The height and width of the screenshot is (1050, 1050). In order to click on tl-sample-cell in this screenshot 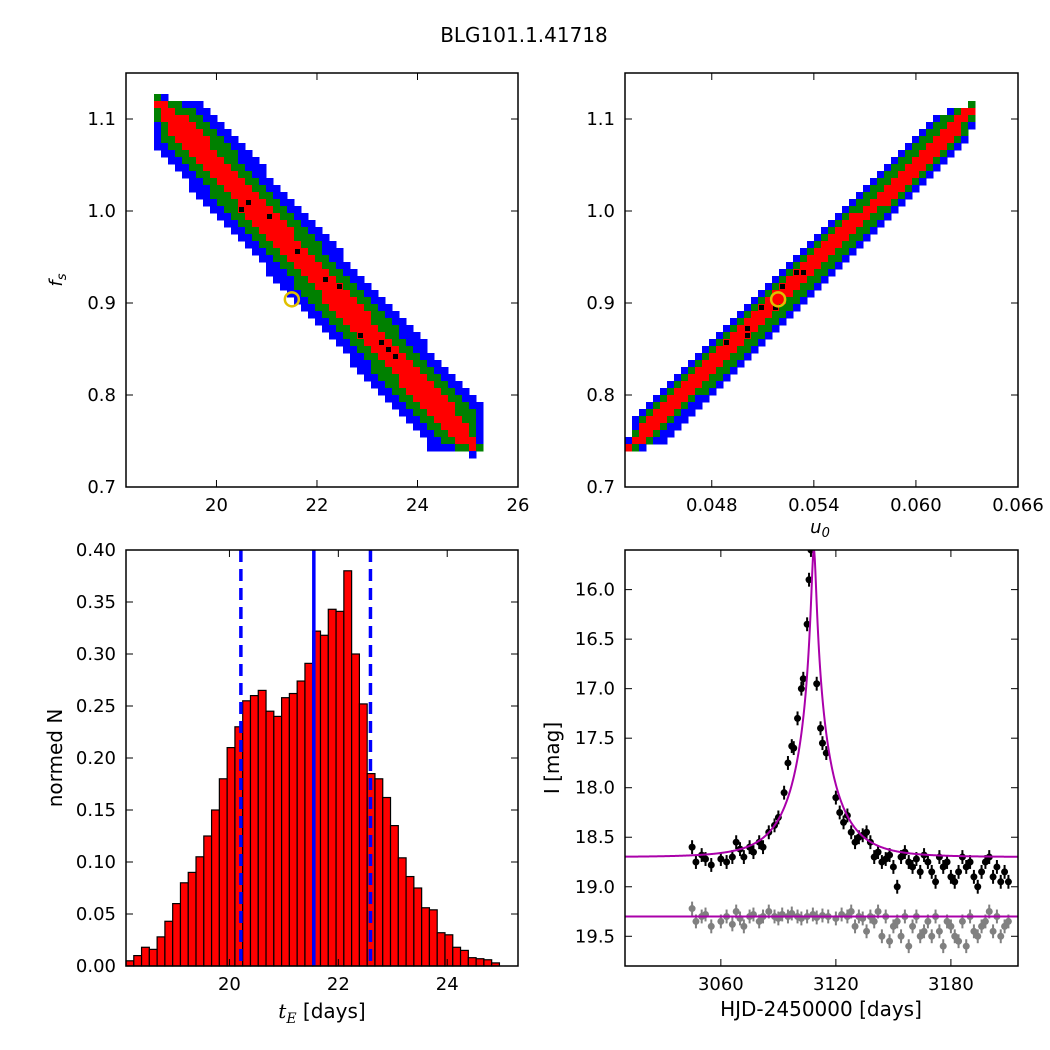, I will do `click(395, 356)`.